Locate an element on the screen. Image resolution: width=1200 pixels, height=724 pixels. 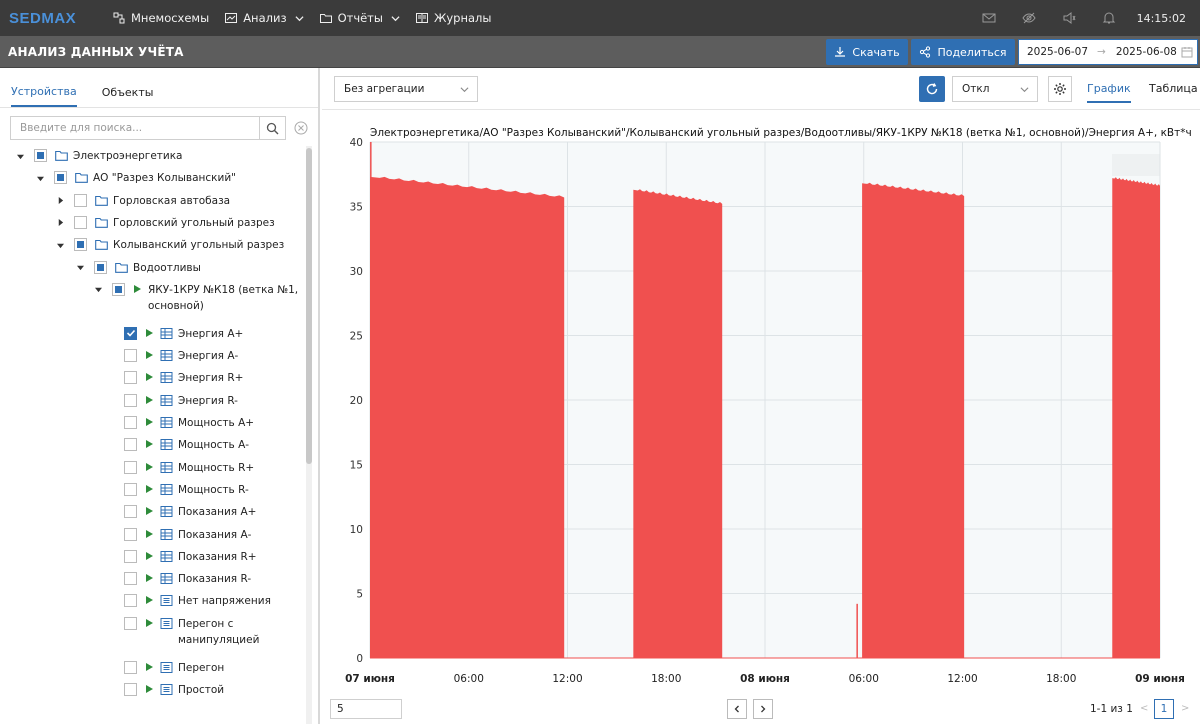
clear-icon is located at coordinates (301, 128).